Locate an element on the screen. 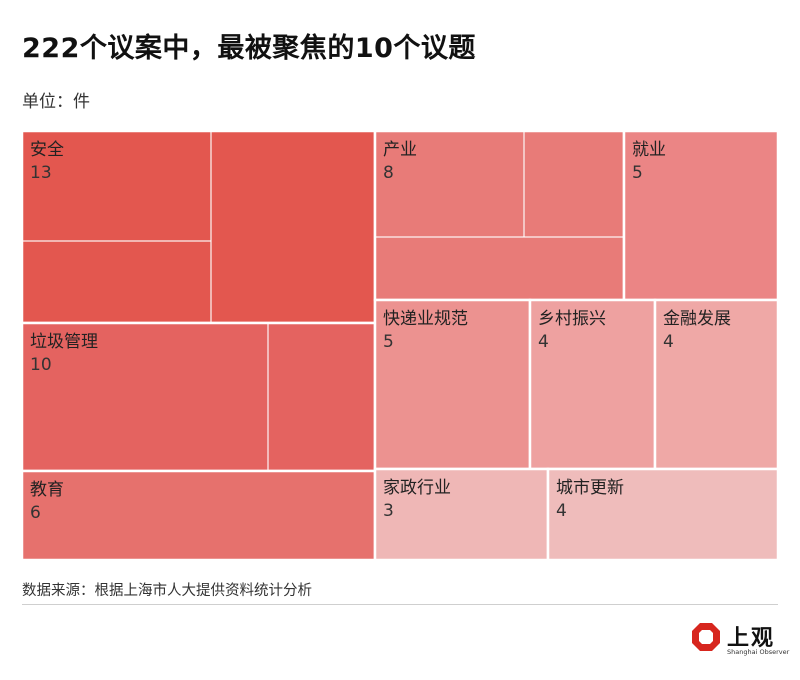  treemap-cell-label: 垃圾管理 is located at coordinates (64, 342).